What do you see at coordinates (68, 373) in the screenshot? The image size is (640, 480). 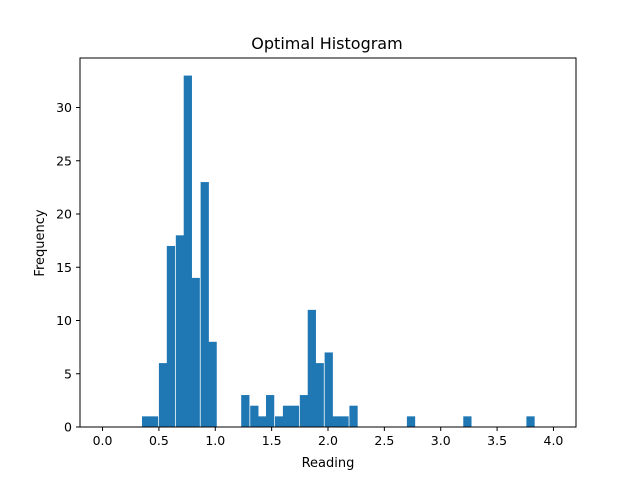 I see `y-tick-label: 5` at bounding box center [68, 373].